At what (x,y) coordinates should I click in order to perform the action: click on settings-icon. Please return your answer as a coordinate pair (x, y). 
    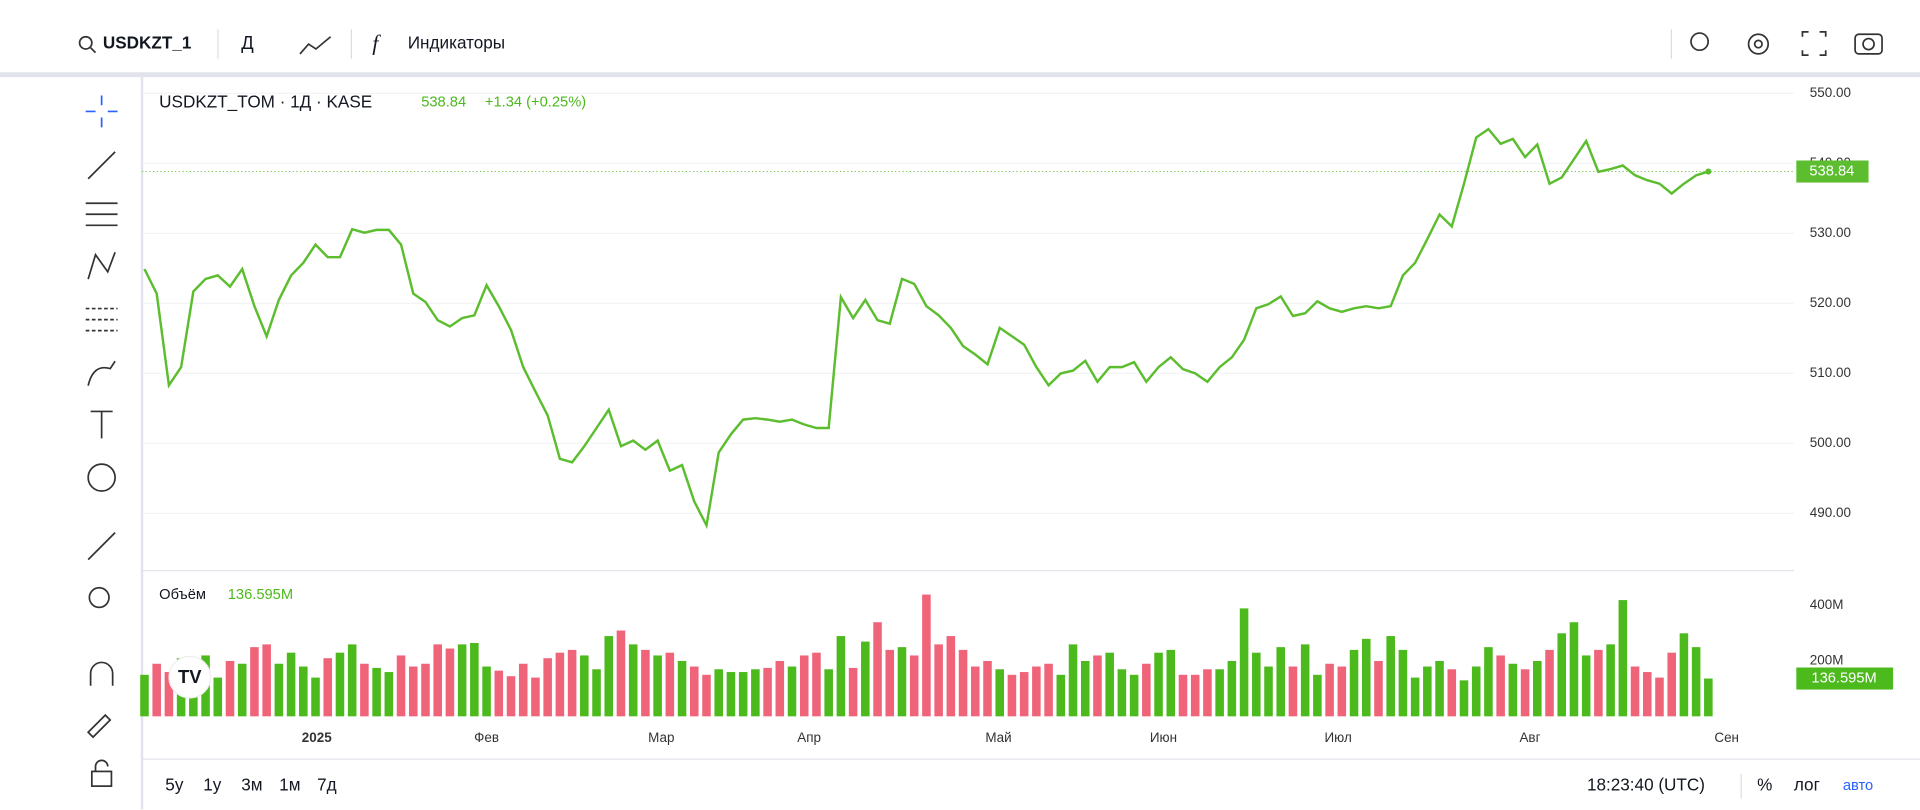
    Looking at the image, I should click on (1758, 44).